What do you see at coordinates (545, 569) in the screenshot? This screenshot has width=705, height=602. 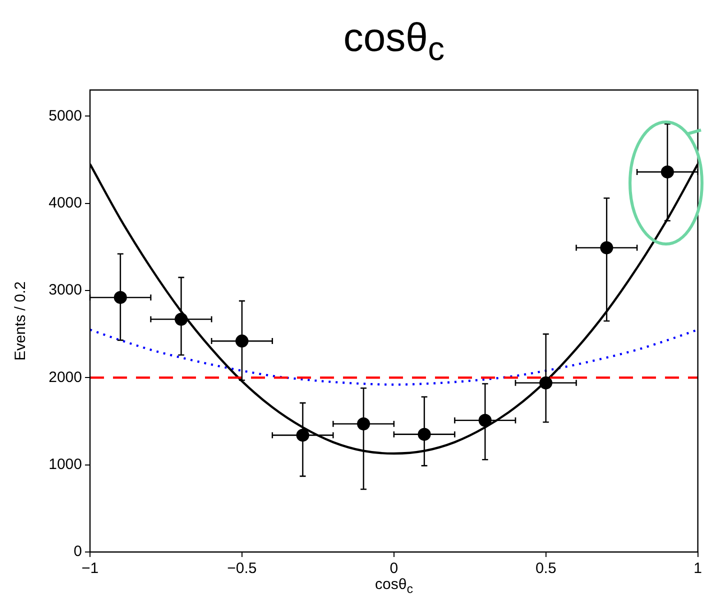 I see `x-tick-label: 0.5` at bounding box center [545, 569].